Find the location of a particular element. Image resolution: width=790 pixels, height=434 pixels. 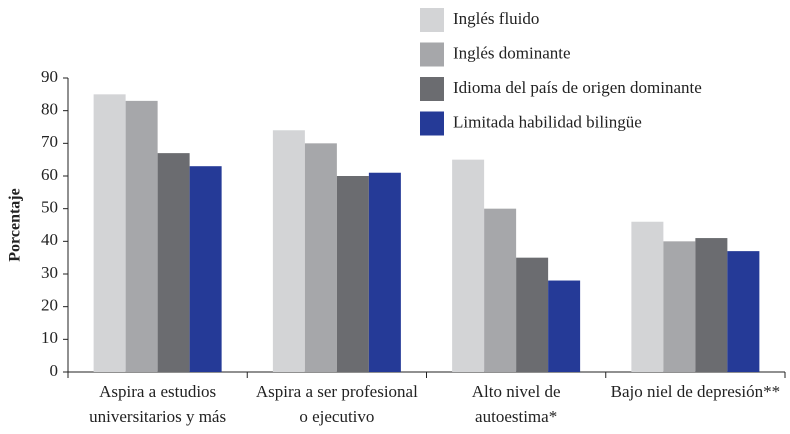

legend-label: Limitada habilidad bilingüe is located at coordinates (547, 121).